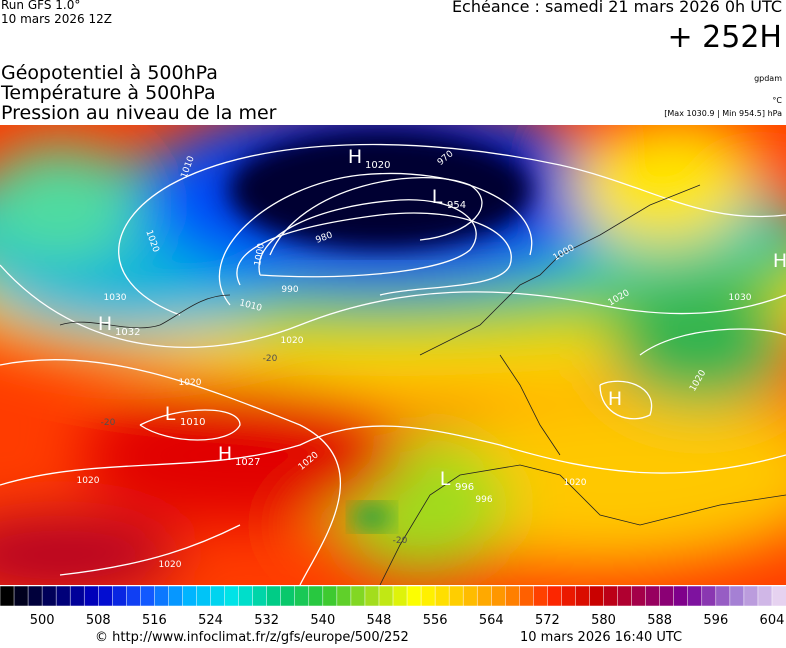  Describe the element at coordinates (139, 113) in the screenshot. I see `title: Pression au niveau de la mer` at that location.